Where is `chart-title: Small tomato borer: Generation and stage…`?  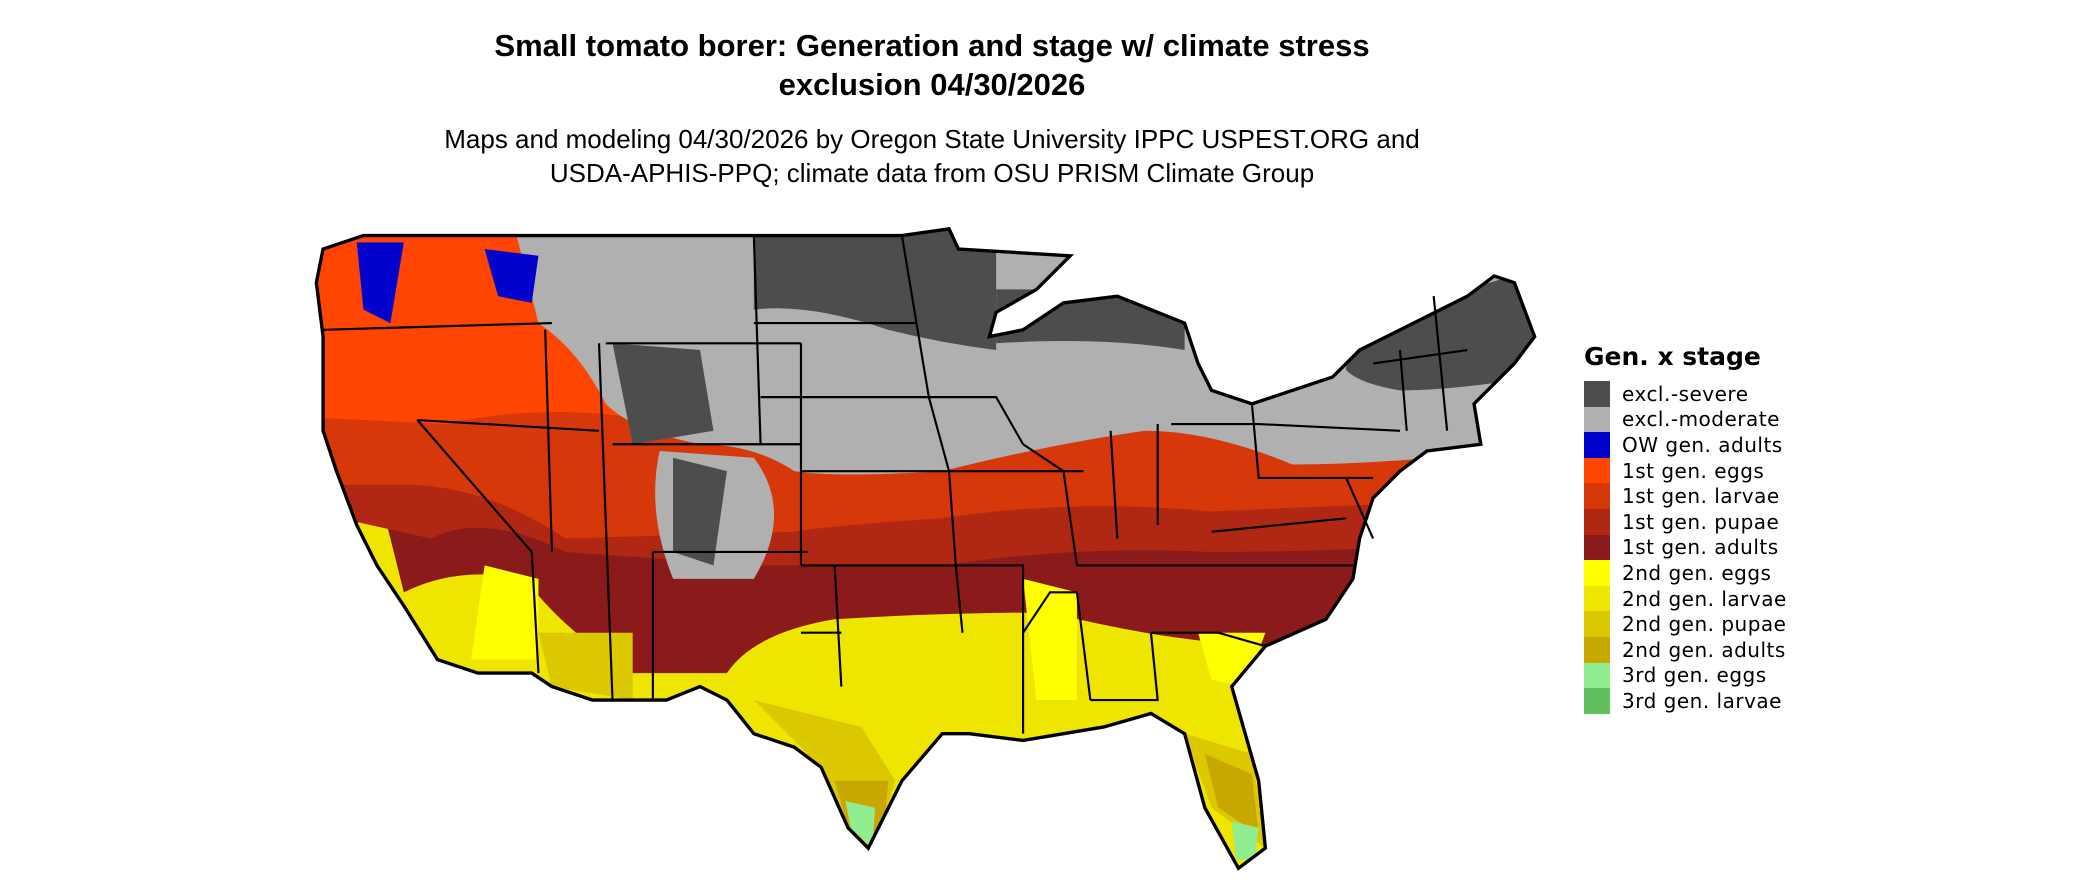
chart-title: Small tomato borer: Generation and stage… is located at coordinates (932, 65).